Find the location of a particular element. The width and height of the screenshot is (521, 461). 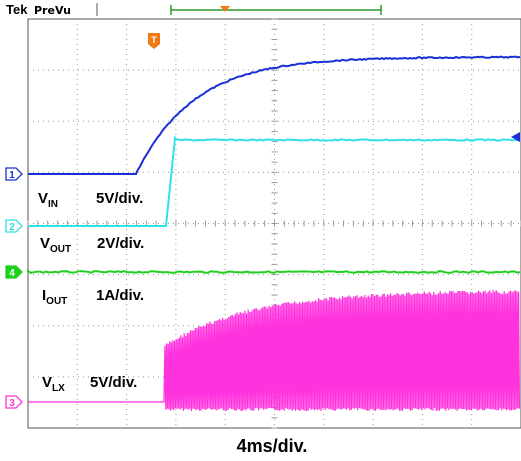

v-lx-sub: LX is located at coordinates (58, 388).